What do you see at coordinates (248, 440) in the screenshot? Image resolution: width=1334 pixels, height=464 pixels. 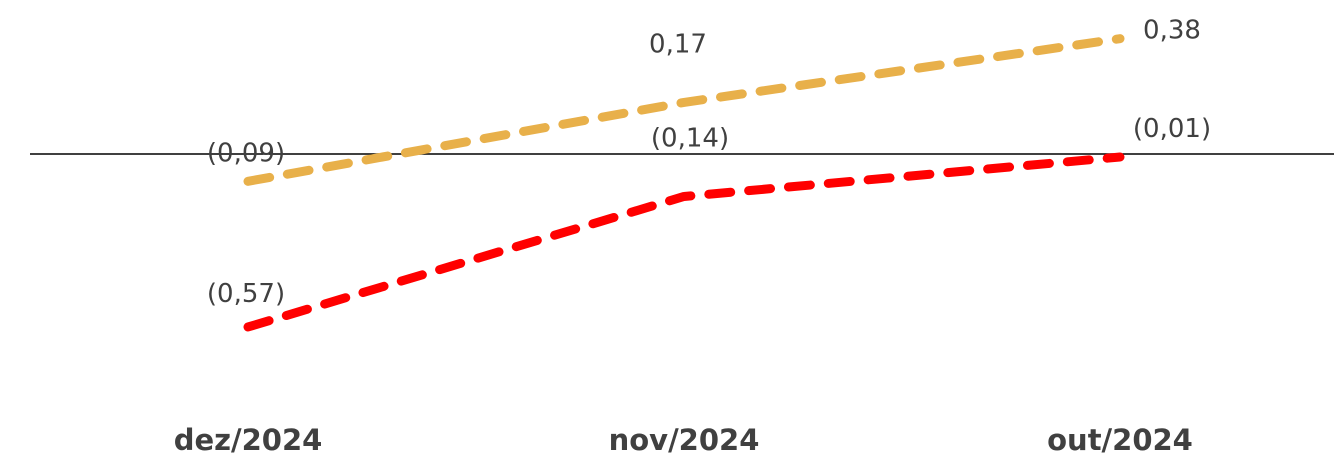 I see `x-tick-label-1: dez/2024` at bounding box center [248, 440].